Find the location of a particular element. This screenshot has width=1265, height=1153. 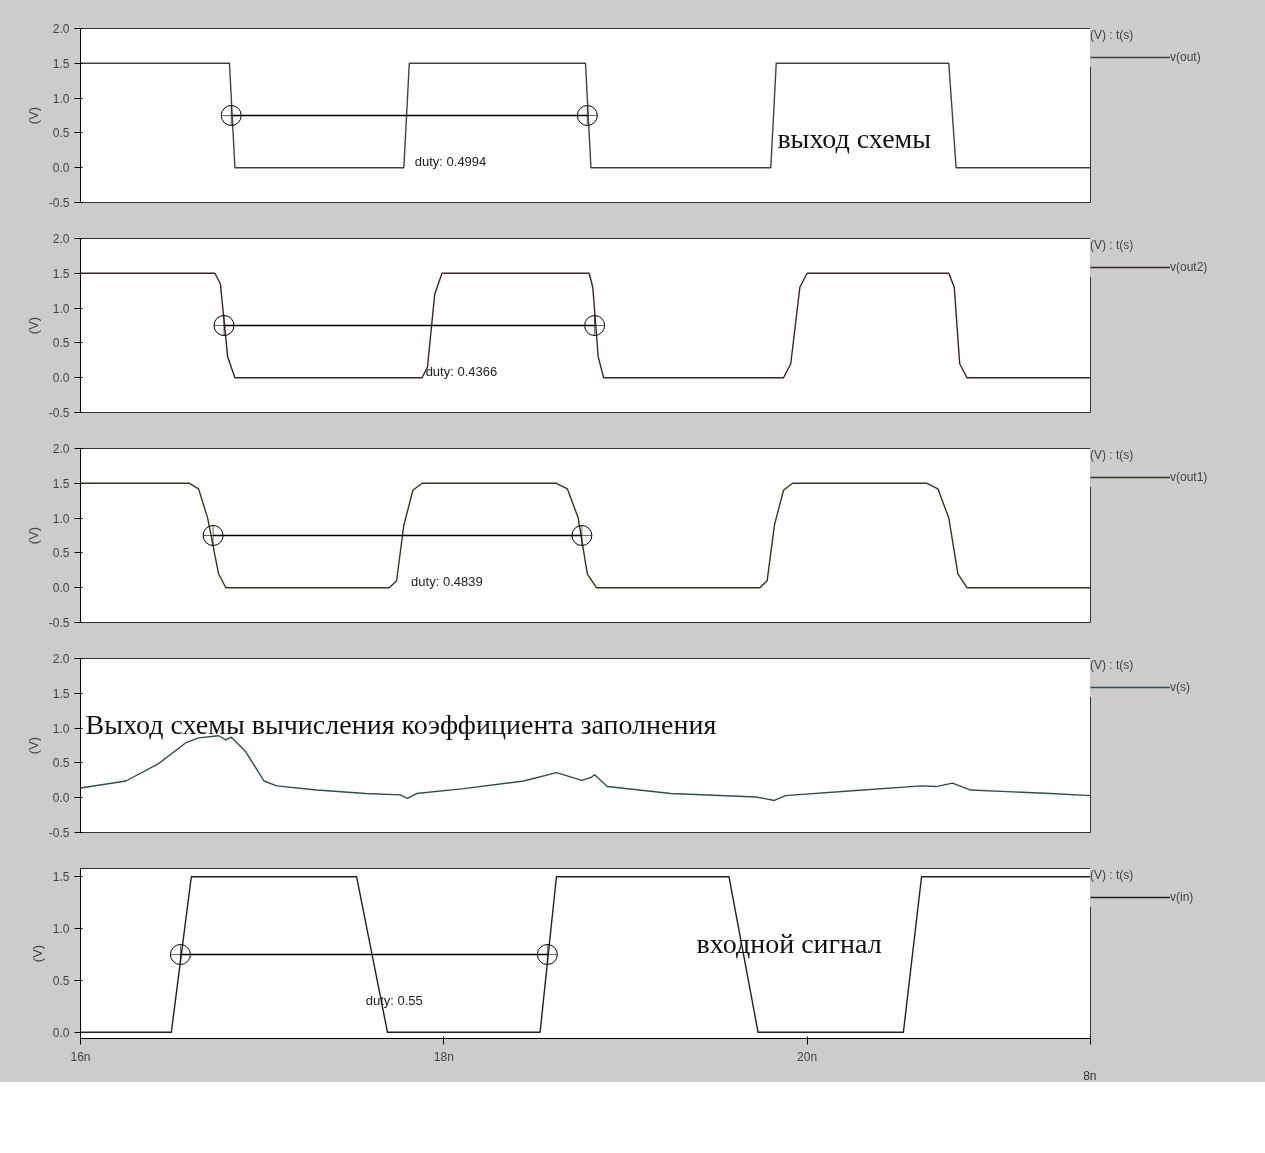

annotation: Выход схемы вычисления коэффициента заполнения is located at coordinates (401, 725).